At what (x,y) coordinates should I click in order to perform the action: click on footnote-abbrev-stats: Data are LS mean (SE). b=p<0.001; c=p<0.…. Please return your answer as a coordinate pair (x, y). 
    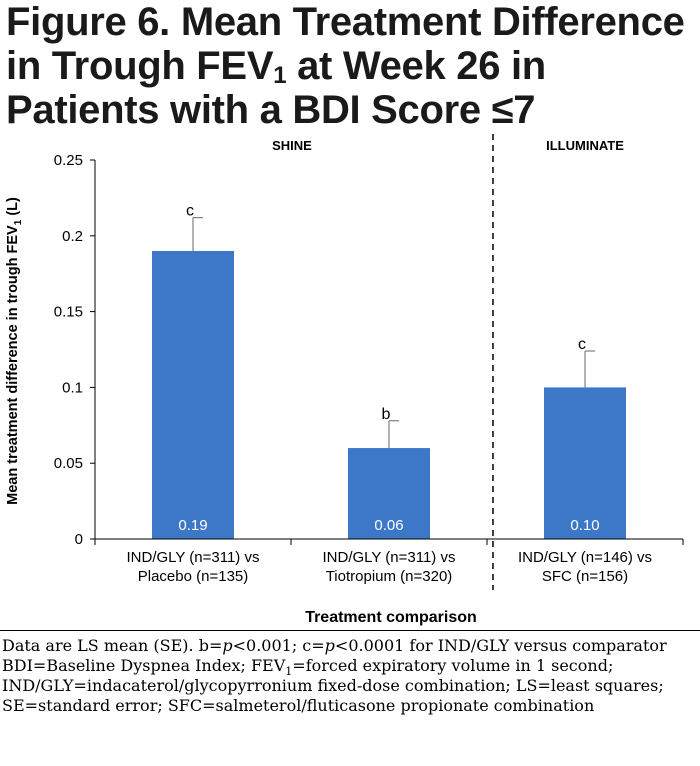
    Looking at the image, I should click on (350, 646).